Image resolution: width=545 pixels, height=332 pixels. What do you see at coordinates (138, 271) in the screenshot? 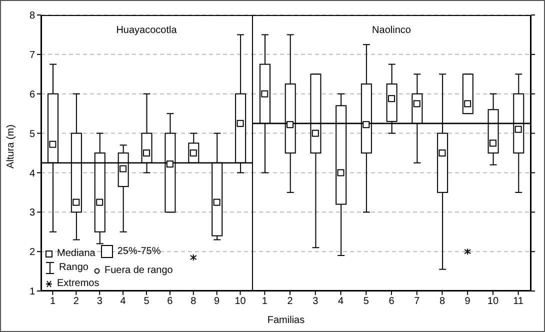
I see `annotation: Fuera de rango` at bounding box center [138, 271].